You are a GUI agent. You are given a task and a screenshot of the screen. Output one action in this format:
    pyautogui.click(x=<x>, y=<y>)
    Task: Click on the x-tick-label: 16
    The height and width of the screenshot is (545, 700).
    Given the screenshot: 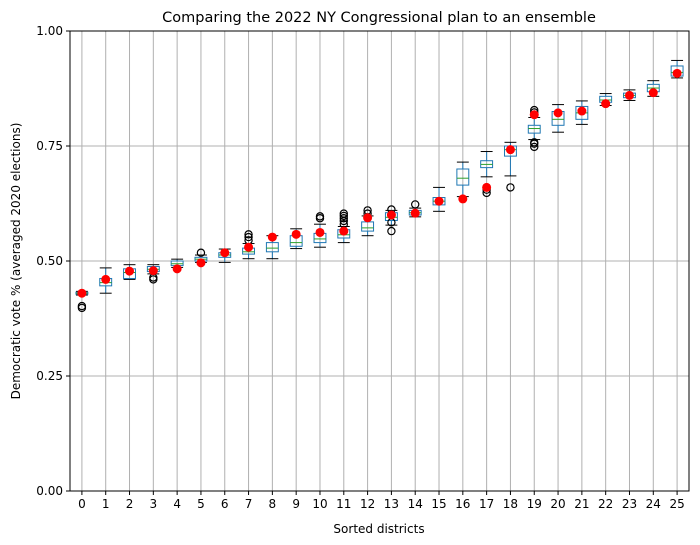 What is the action you would take?
    pyautogui.click(x=462, y=504)
    